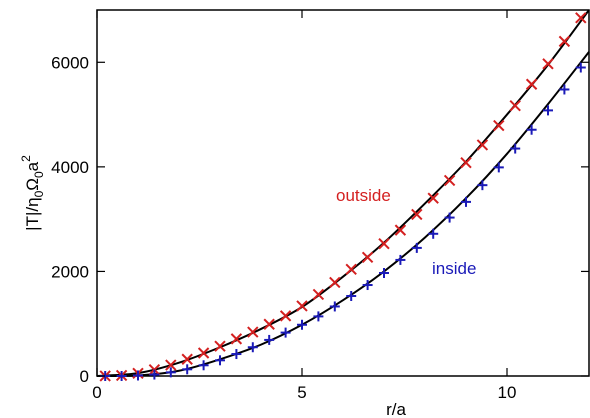 The height and width of the screenshot is (418, 590). Describe the element at coordinates (363, 195) in the screenshot. I see `annotation-outside: outside` at that location.